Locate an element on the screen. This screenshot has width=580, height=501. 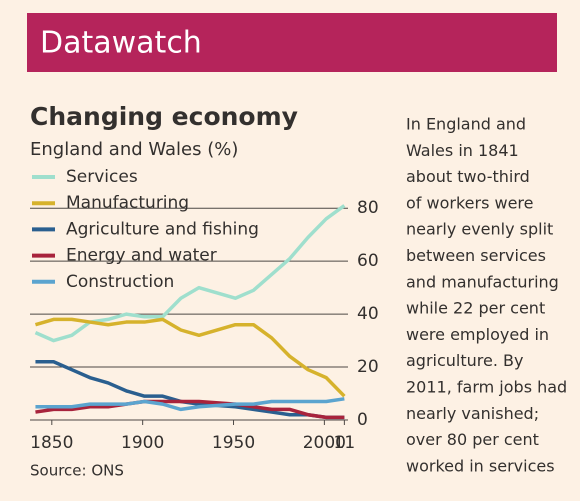
side-text-line: nearly evenly split is located at coordinates (479, 229).